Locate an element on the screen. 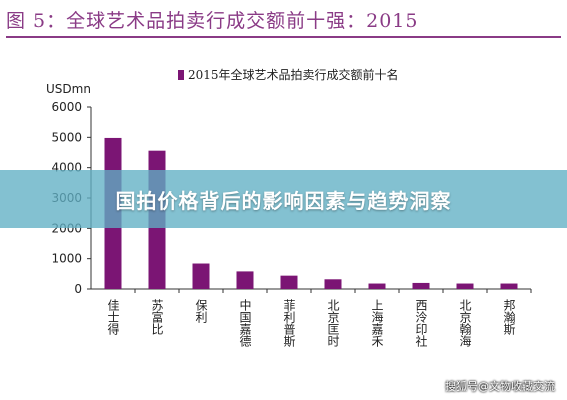 The height and width of the screenshot is (400, 567). legend-label: 2015年全球艺术品拍卖行成交额前十名 is located at coordinates (293, 75).